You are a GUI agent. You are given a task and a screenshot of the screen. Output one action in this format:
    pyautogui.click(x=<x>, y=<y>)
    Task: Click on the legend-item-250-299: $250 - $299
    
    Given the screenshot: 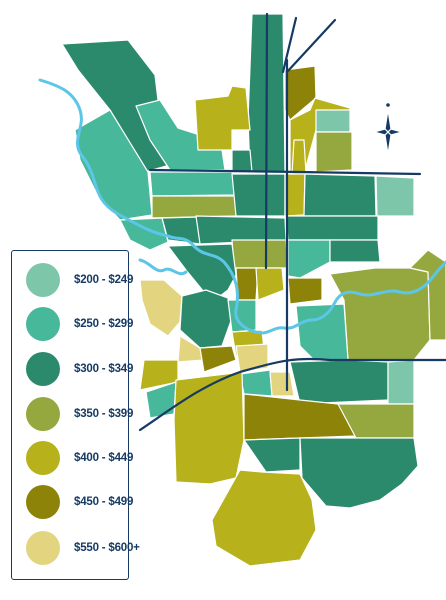 What is the action you would take?
    pyautogui.click(x=79, y=324)
    